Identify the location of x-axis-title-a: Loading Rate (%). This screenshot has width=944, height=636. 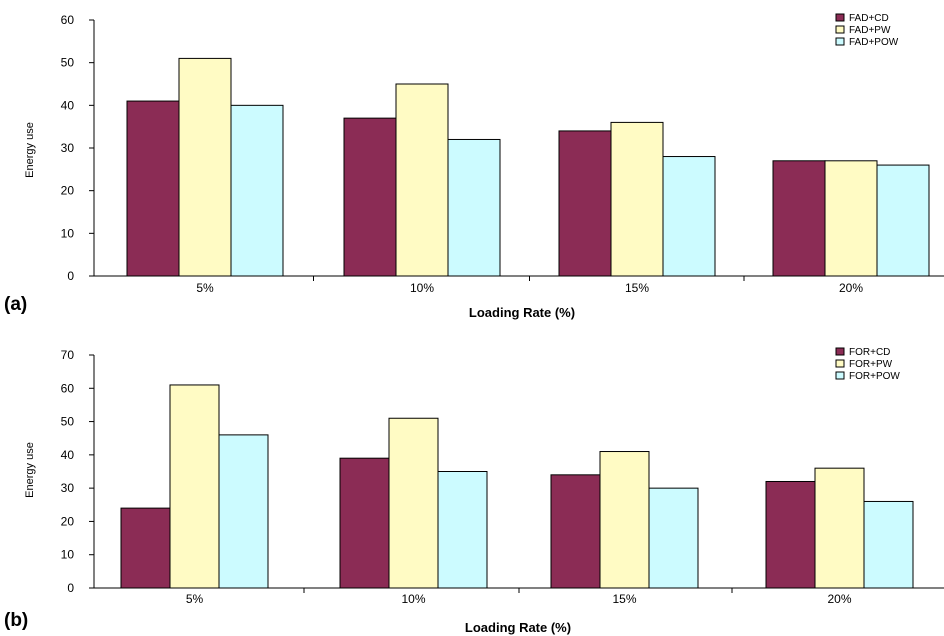
(522, 312).